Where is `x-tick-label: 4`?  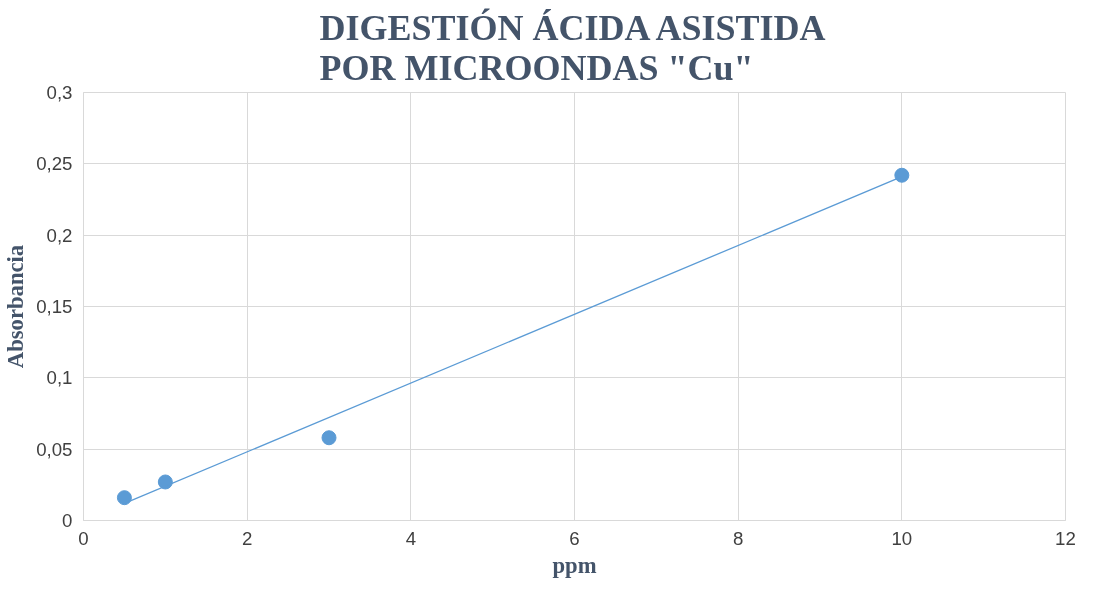 x-tick-label: 4 is located at coordinates (411, 538).